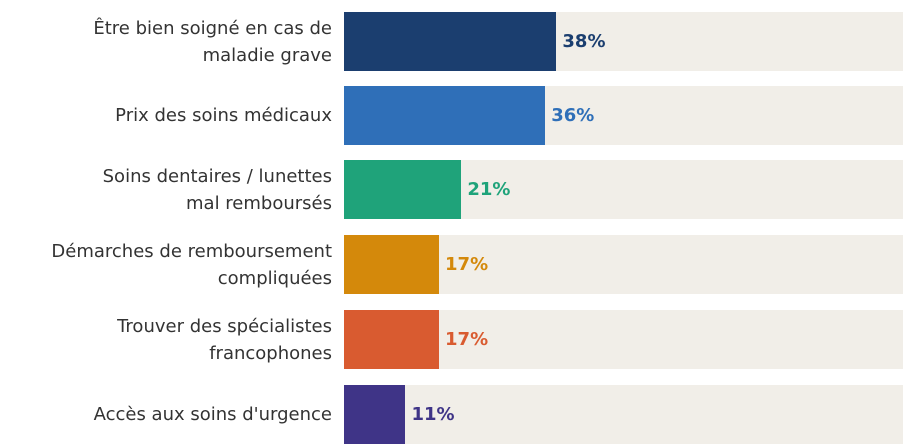  Describe the element at coordinates (212, 41) in the screenshot. I see `category-label: Être bien soigné en cas de maladie grave` at that location.